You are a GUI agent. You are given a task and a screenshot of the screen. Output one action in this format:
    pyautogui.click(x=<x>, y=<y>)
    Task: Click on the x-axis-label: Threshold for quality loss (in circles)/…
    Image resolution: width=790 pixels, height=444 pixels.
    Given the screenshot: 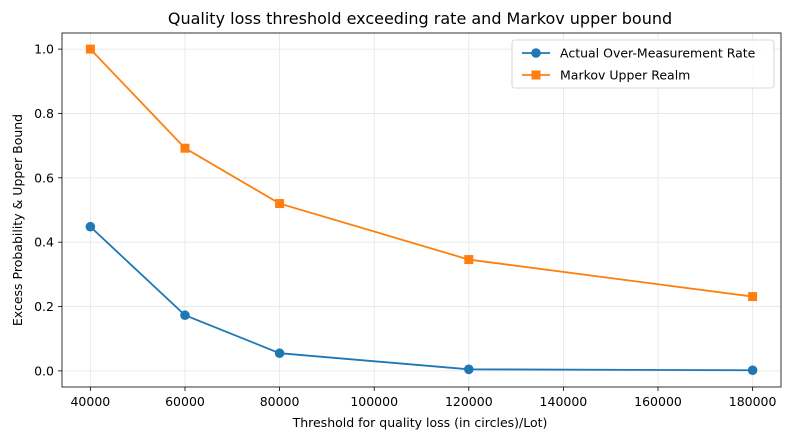 What is the action you would take?
    pyautogui.click(x=420, y=422)
    